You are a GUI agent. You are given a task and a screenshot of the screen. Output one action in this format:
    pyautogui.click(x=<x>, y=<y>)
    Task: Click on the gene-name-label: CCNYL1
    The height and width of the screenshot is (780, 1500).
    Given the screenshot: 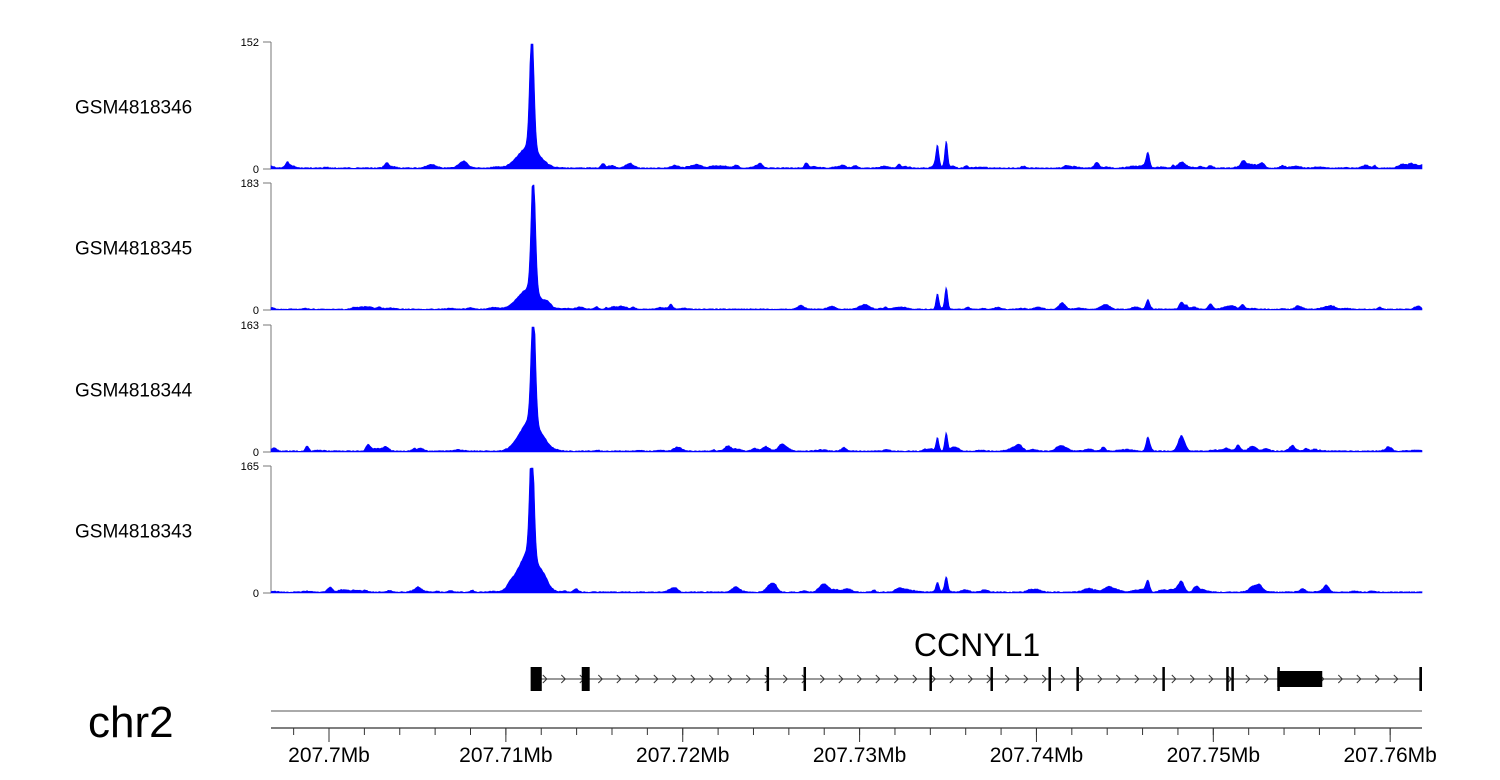 What is the action you would take?
    pyautogui.click(x=977, y=645)
    